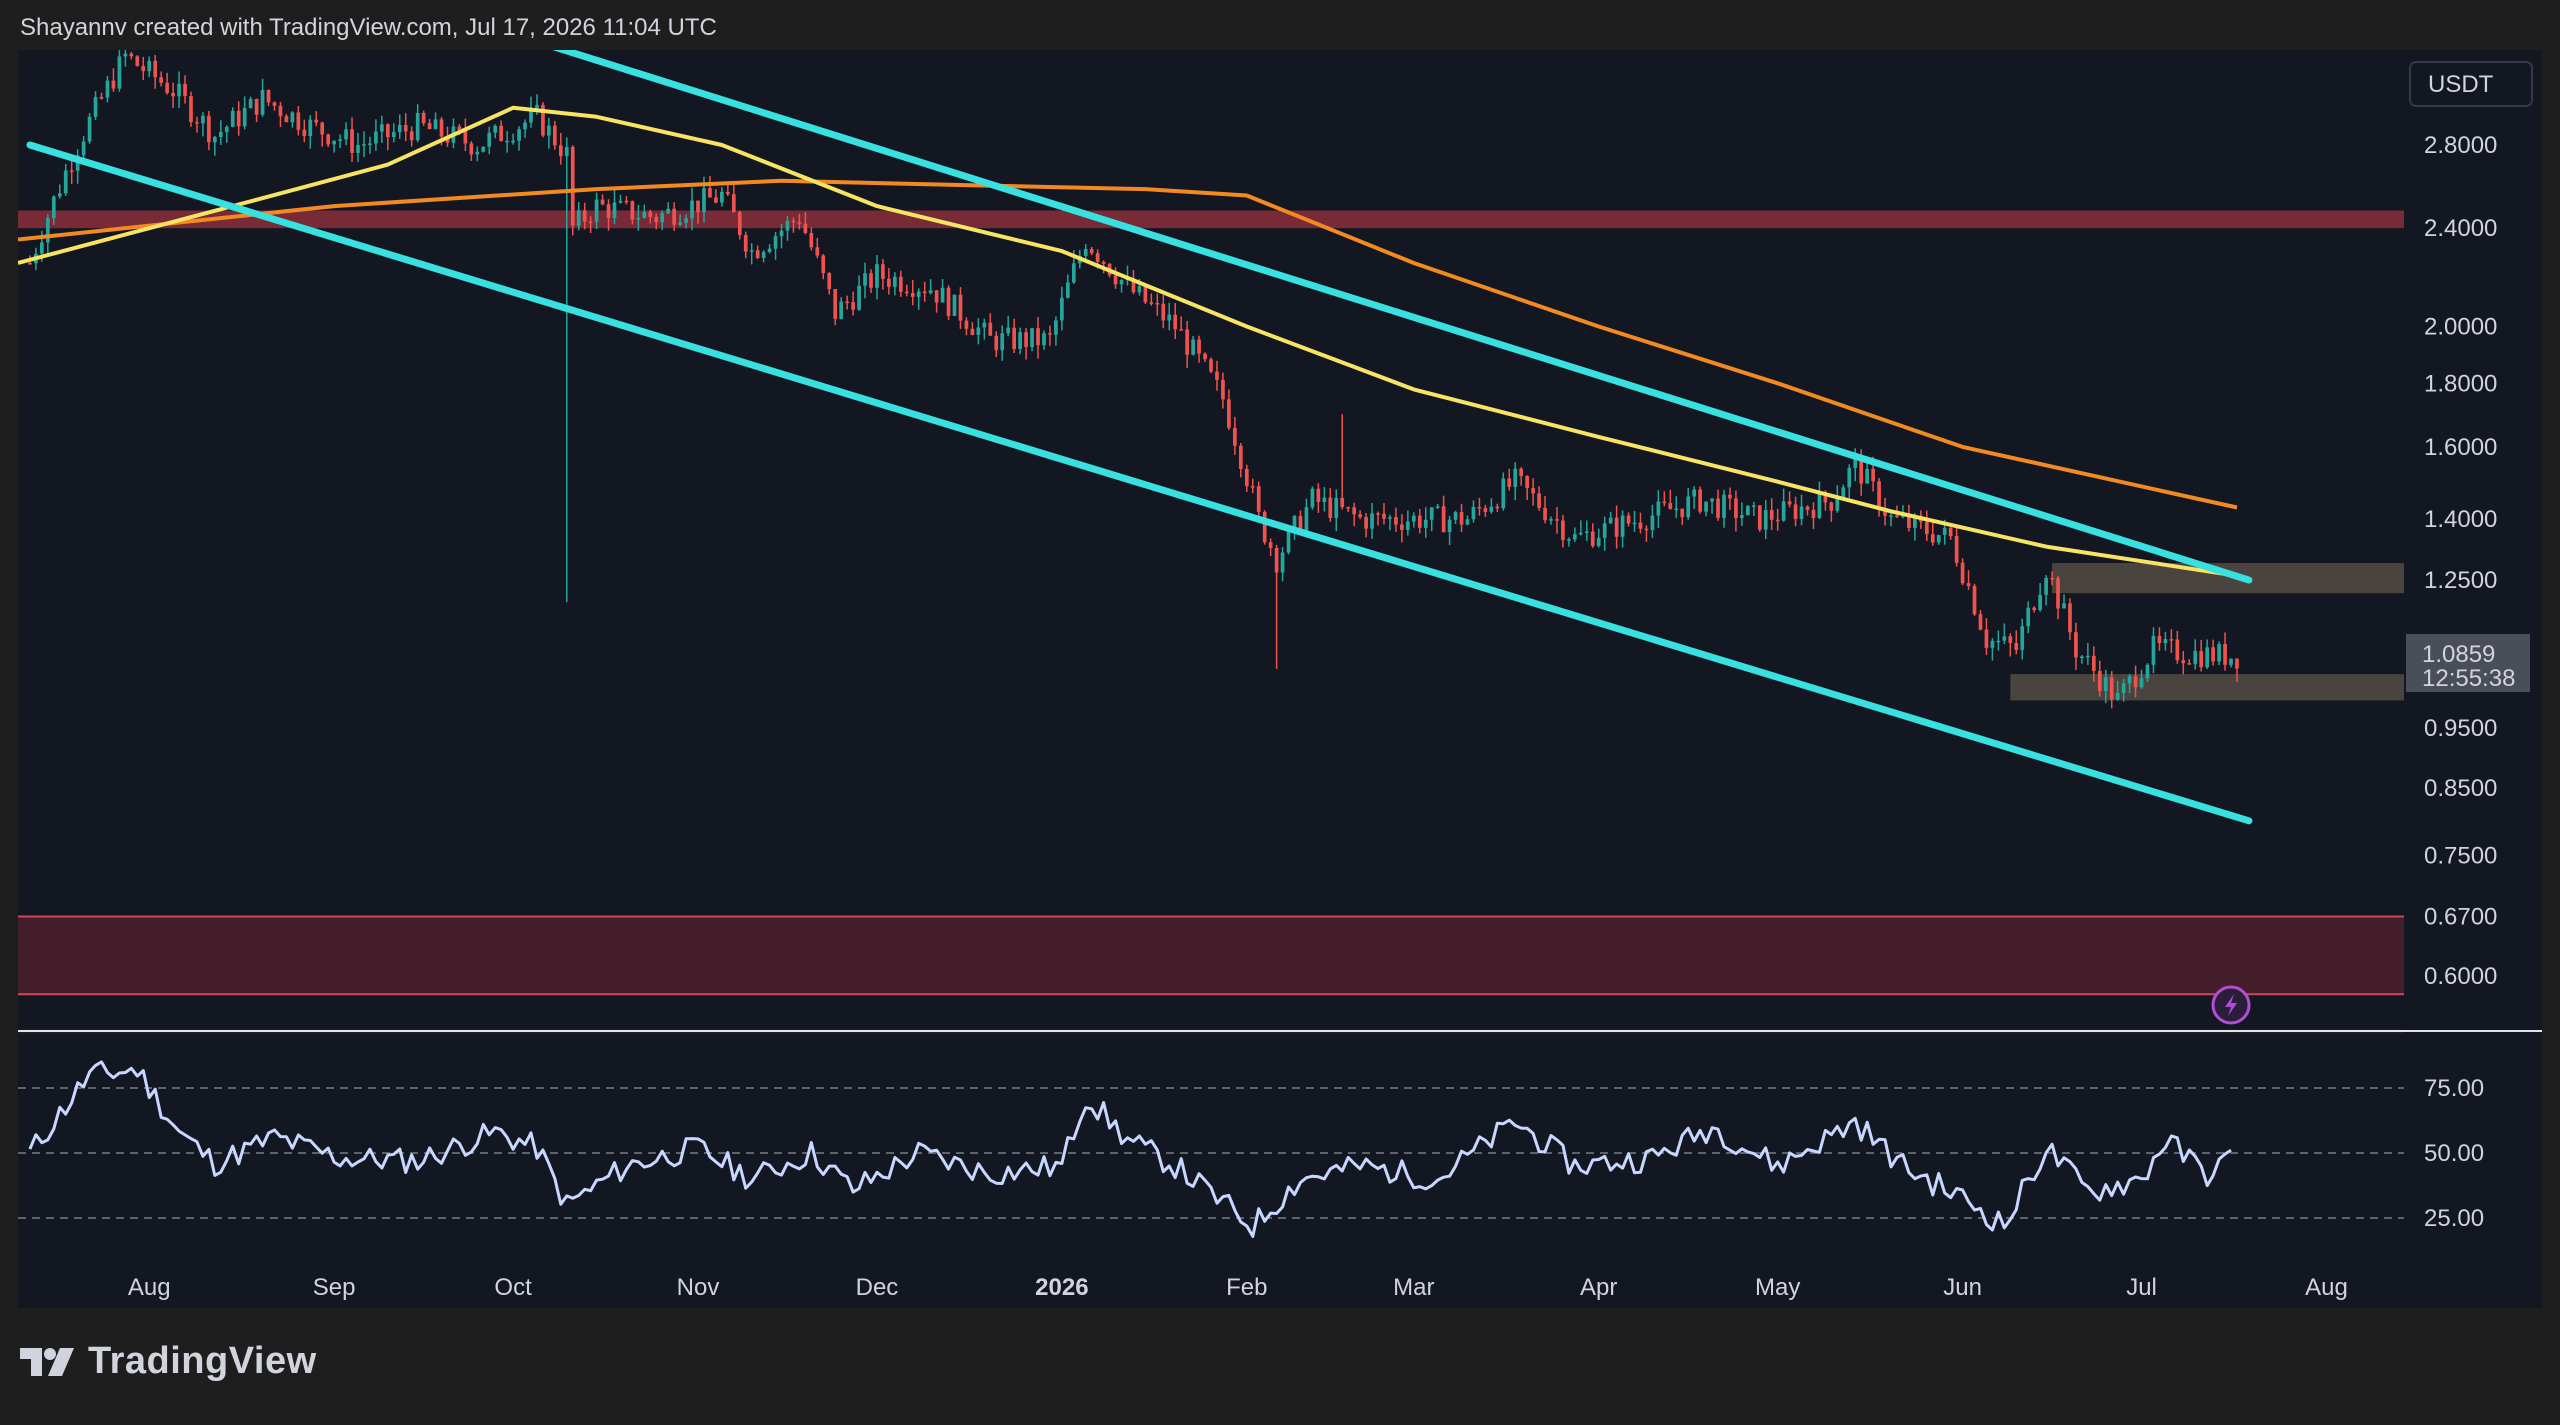 This screenshot has height=1425, width=2560. I want to click on price-tick-label: 0.8500, so click(2460, 788).